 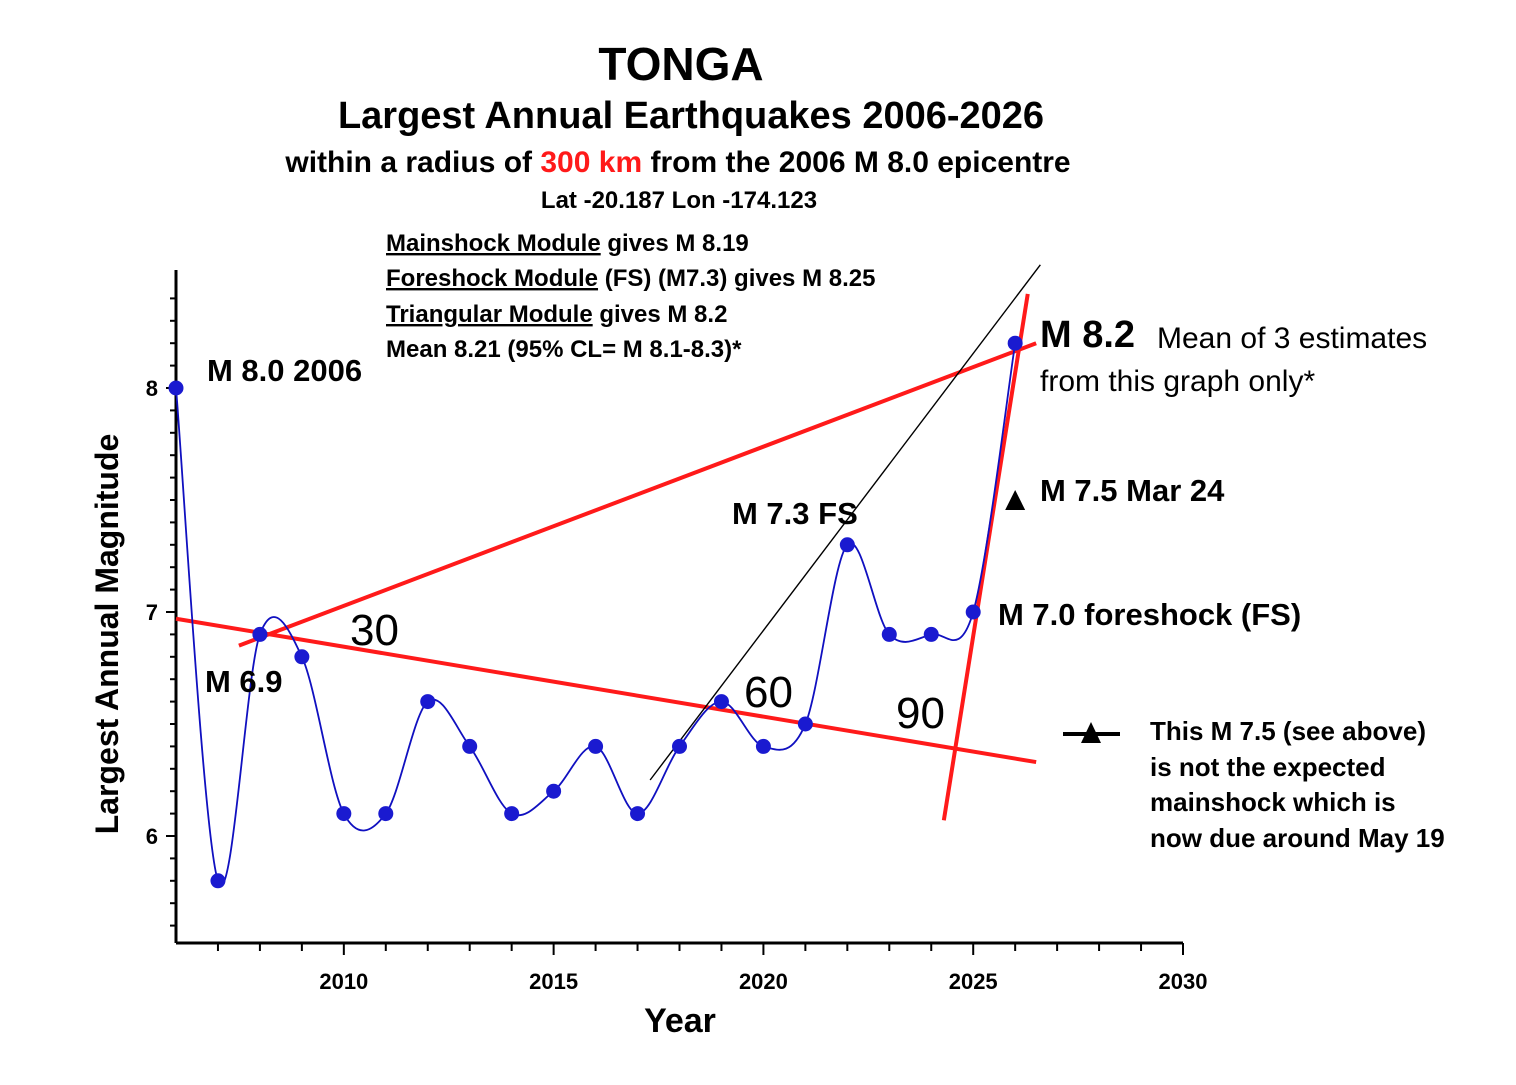 What do you see at coordinates (591, 162) in the screenshot?
I see `radius-highlight: 300 km` at bounding box center [591, 162].